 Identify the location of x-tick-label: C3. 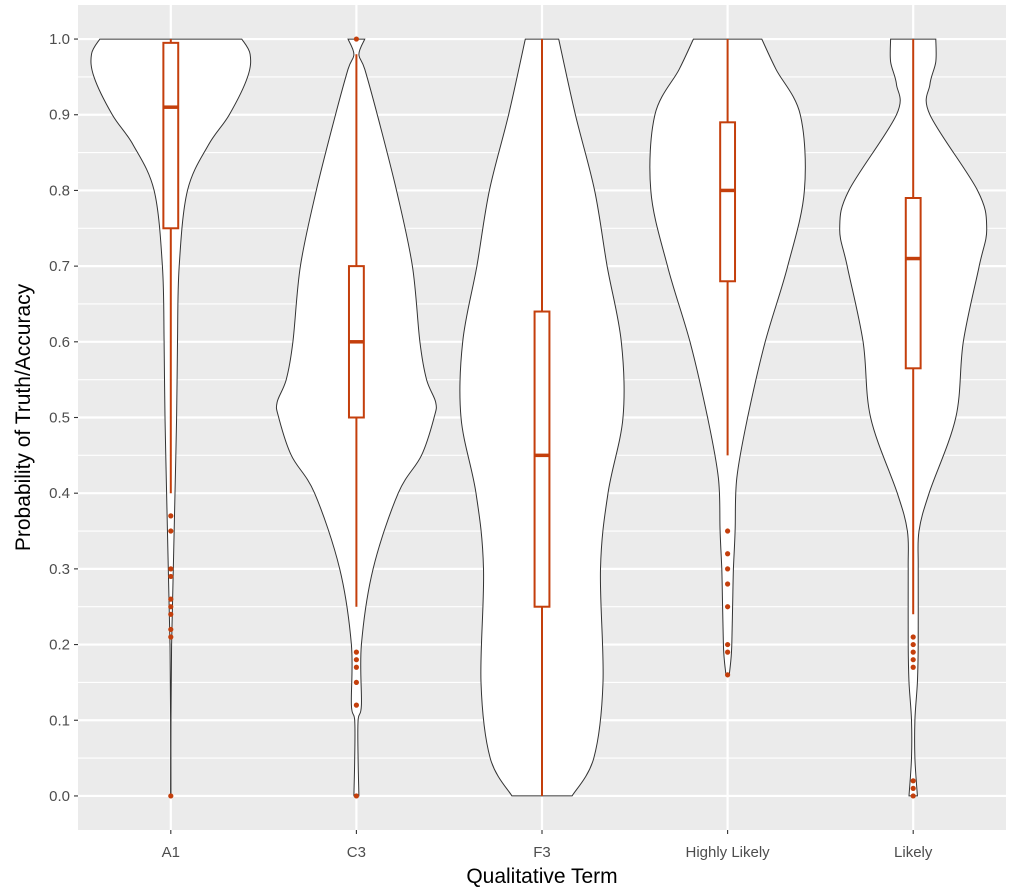
(356, 852).